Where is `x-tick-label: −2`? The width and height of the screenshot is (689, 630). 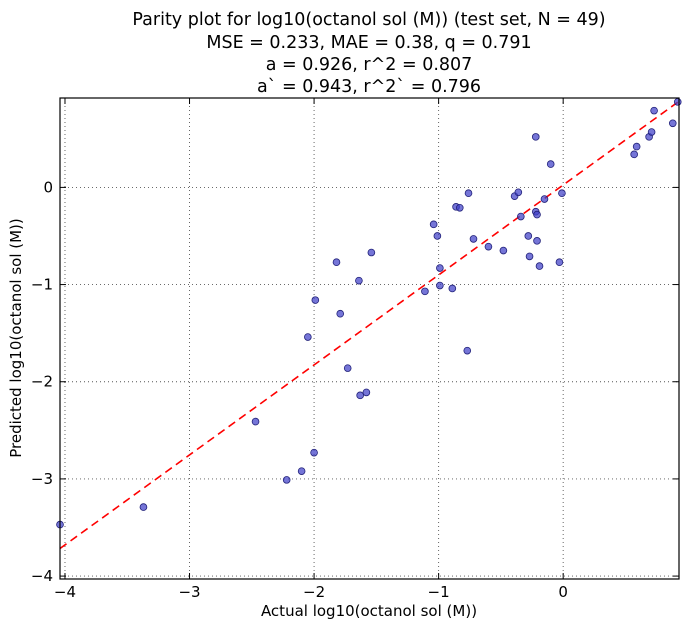 x-tick-label: −2 is located at coordinates (314, 592).